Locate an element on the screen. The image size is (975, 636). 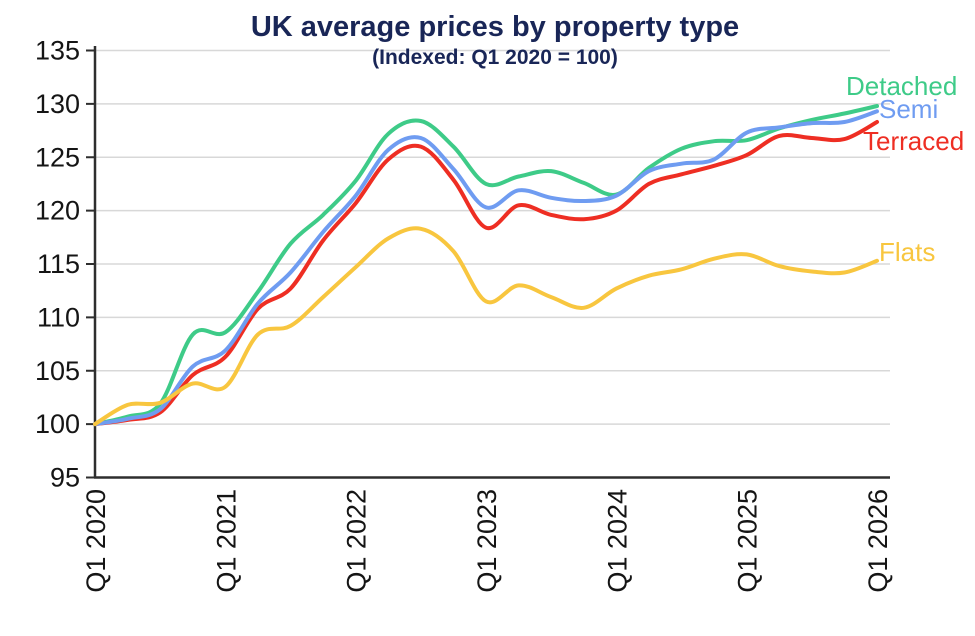
y-tick-label-100: 100 is located at coordinates (57, 424).